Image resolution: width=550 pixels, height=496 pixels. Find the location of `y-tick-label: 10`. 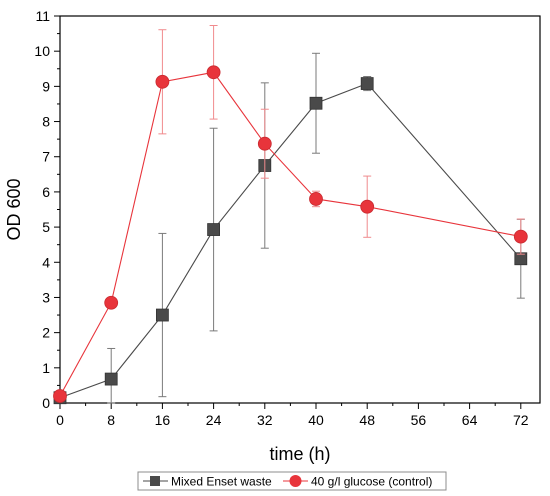

y-tick-label: 10 is located at coordinates (42, 51).